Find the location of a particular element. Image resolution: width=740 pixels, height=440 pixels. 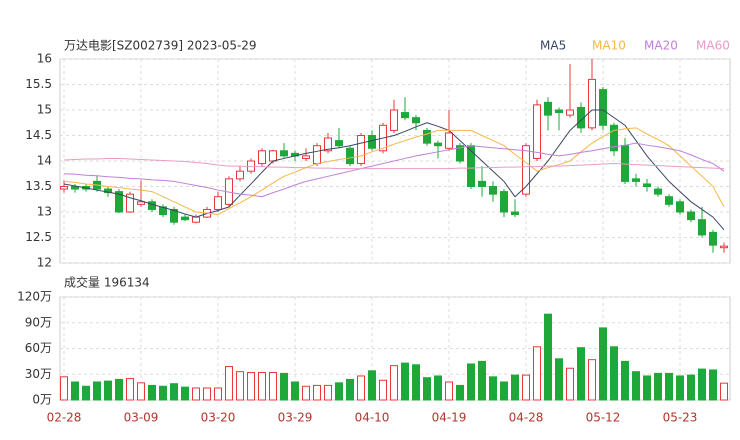

y-tick-label: 30万 is located at coordinates (38, 374).